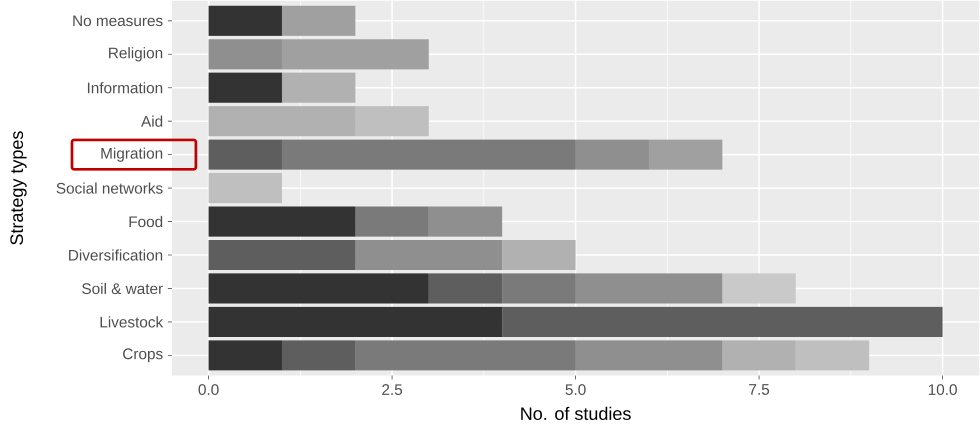  I want to click on y-tick-label: Livestock, so click(132, 322).